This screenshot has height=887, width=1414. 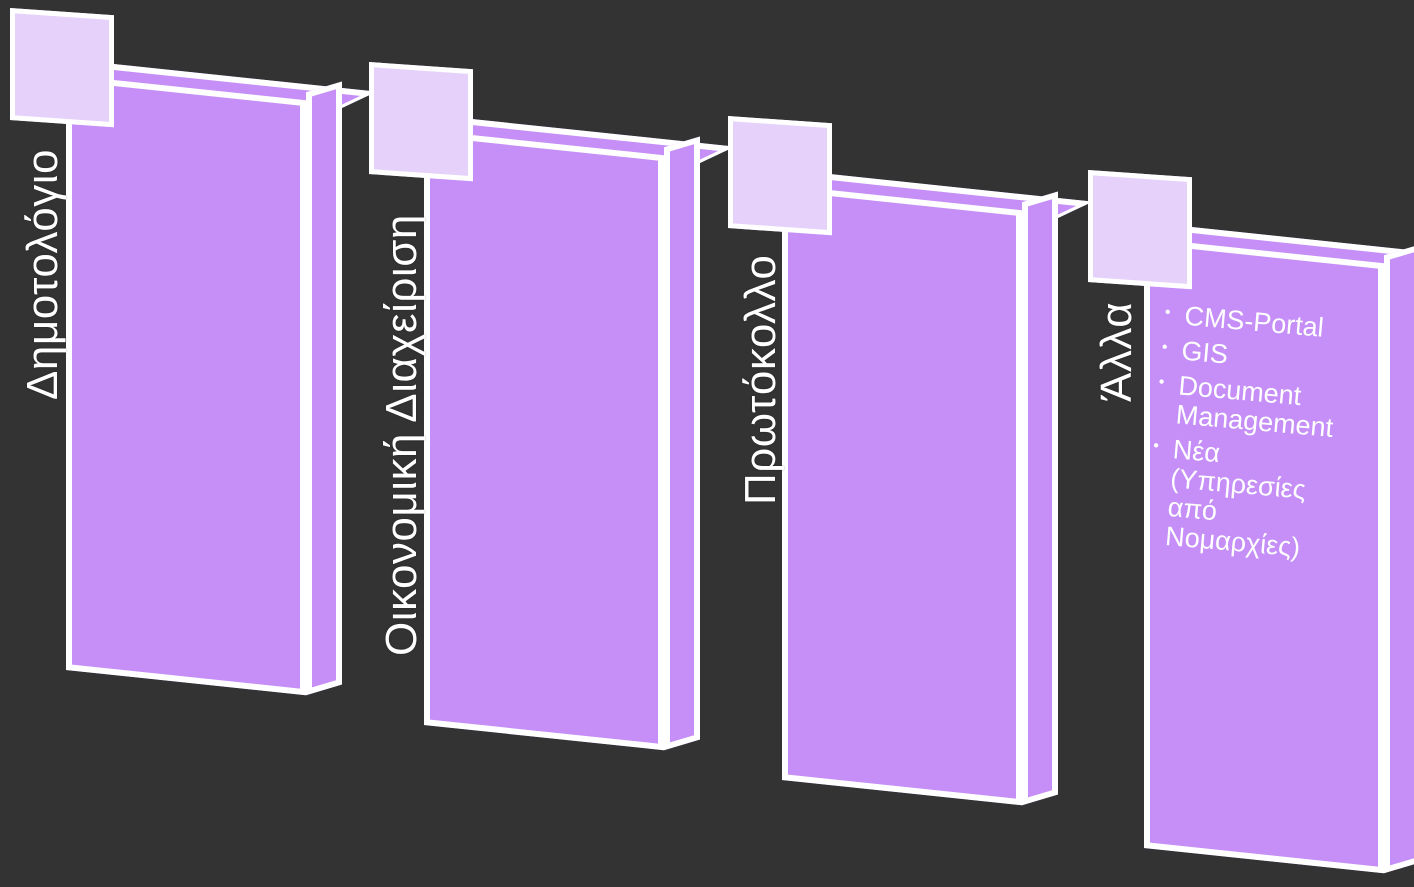 What do you see at coordinates (1116, 351) in the screenshot?
I see `column-label-4: Άλλα` at bounding box center [1116, 351].